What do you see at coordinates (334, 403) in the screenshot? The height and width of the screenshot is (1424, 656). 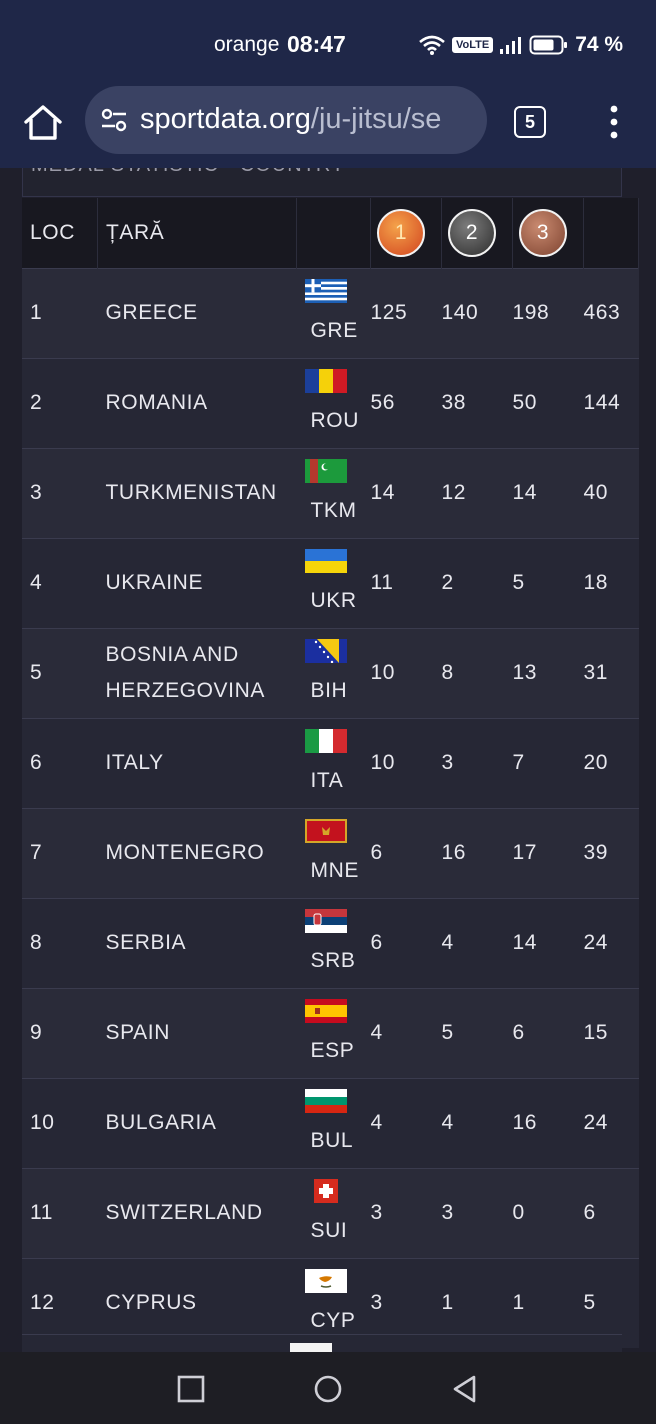 I see `flag-cell: ROU` at bounding box center [334, 403].